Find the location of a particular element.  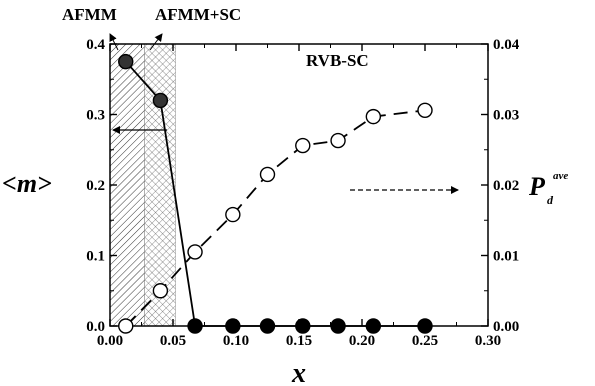

x-tick-label: 0.20 is located at coordinates (362, 341).